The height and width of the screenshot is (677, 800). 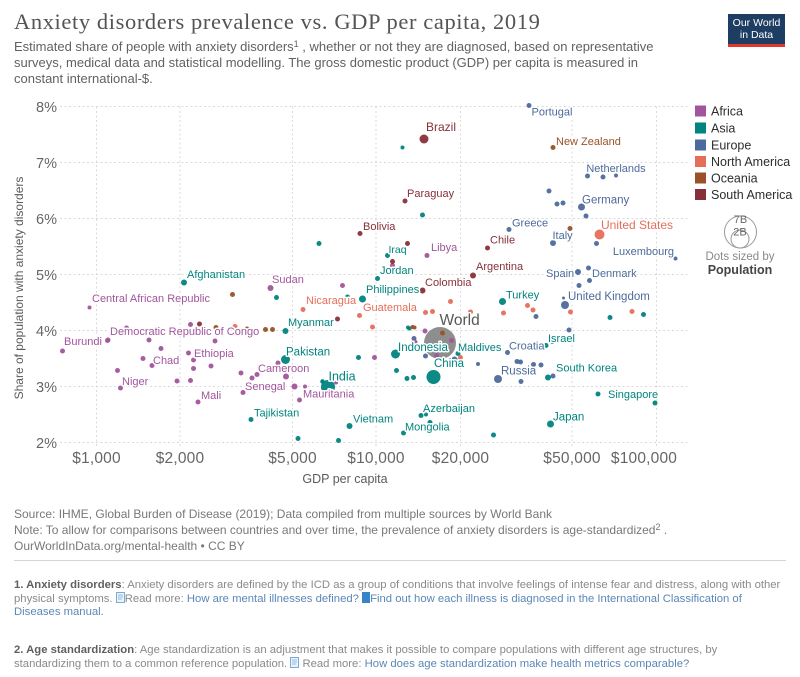 What do you see at coordinates (740, 270) in the screenshot?
I see `svg-text: Population` at bounding box center [740, 270].